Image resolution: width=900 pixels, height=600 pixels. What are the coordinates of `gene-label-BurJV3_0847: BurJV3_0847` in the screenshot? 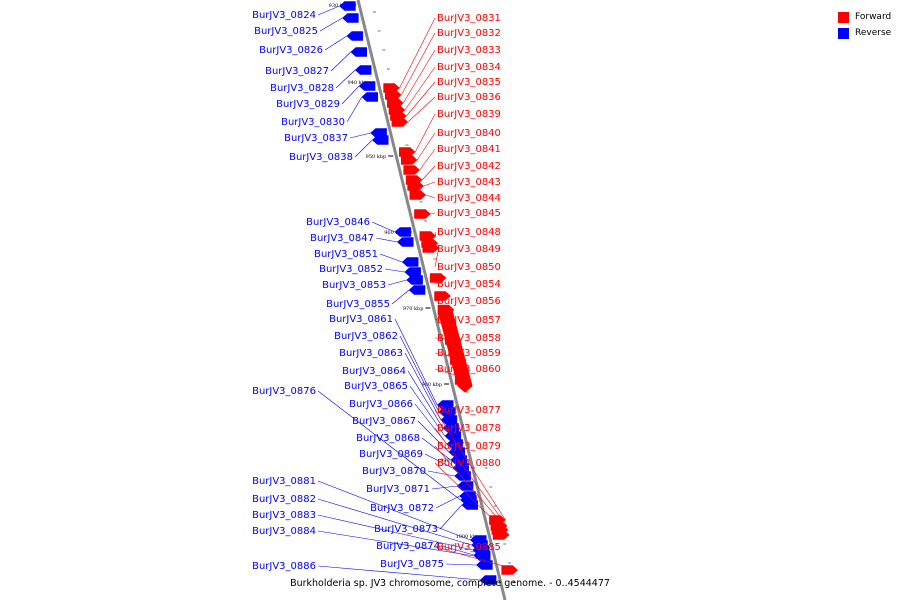 It's located at (342, 238).